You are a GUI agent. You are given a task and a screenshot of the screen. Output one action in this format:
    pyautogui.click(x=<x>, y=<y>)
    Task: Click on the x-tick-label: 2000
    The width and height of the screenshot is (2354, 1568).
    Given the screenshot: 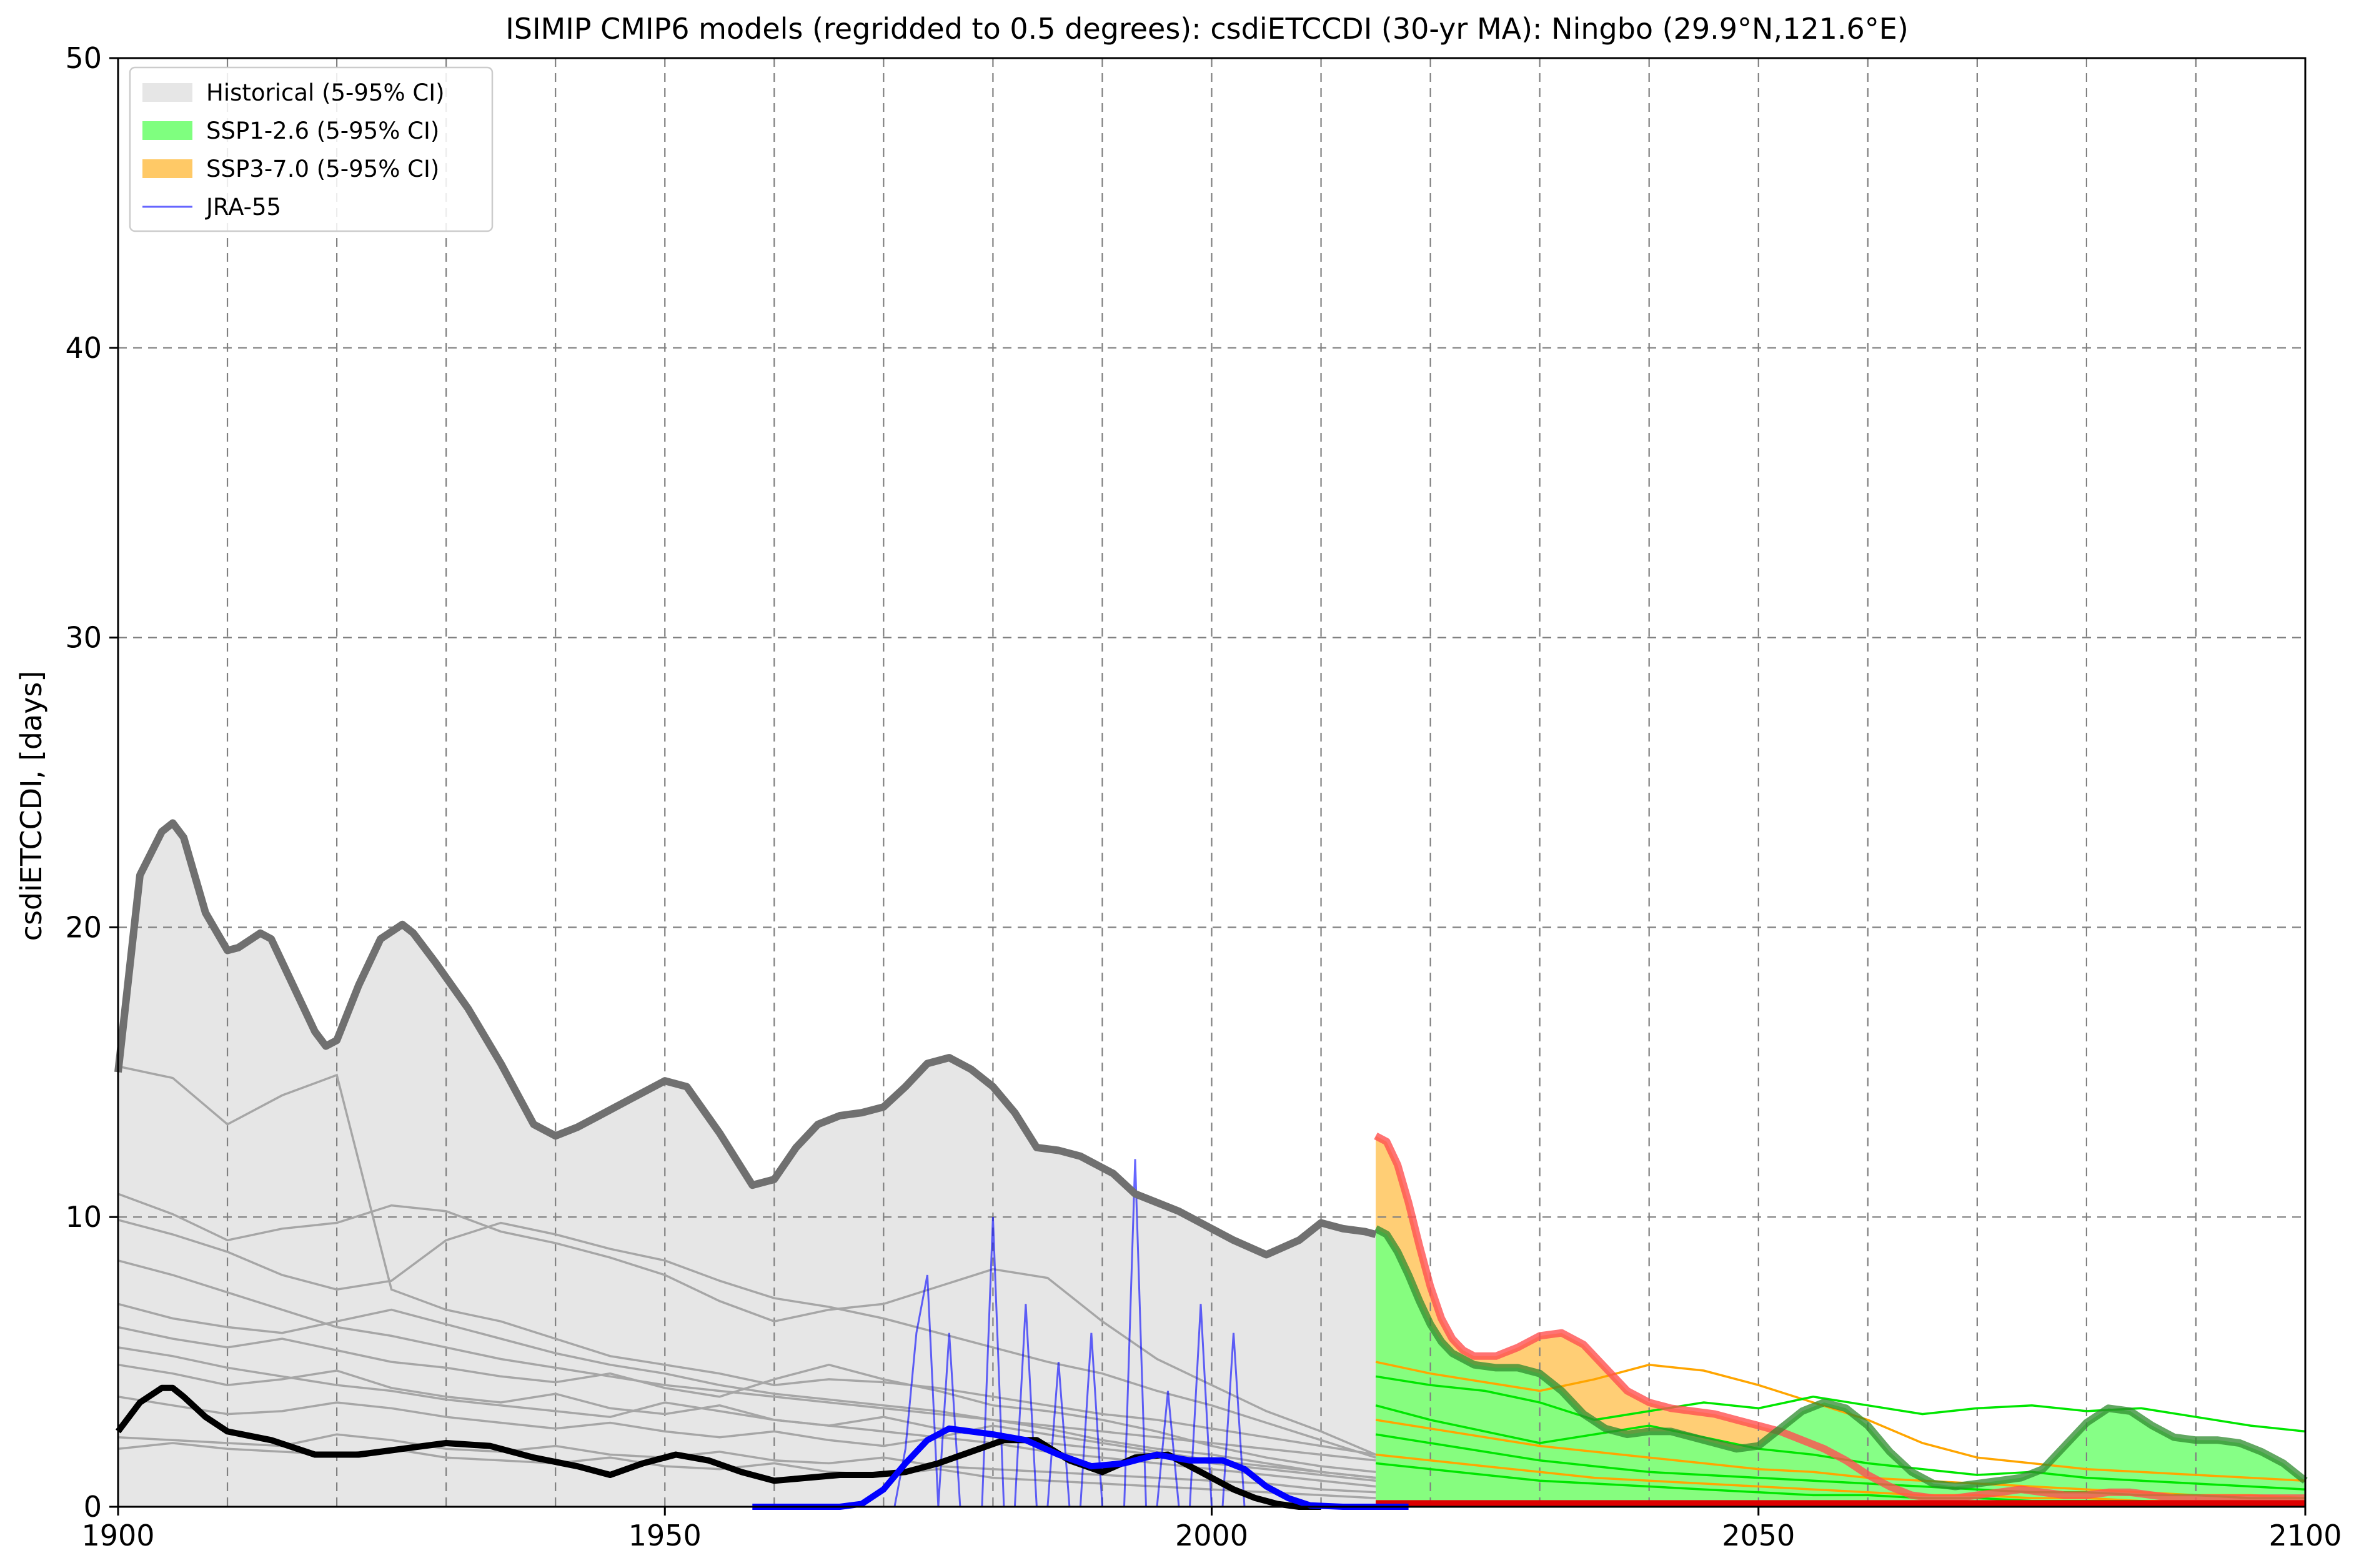 What is the action you would take?
    pyautogui.click(x=1211, y=1535)
    